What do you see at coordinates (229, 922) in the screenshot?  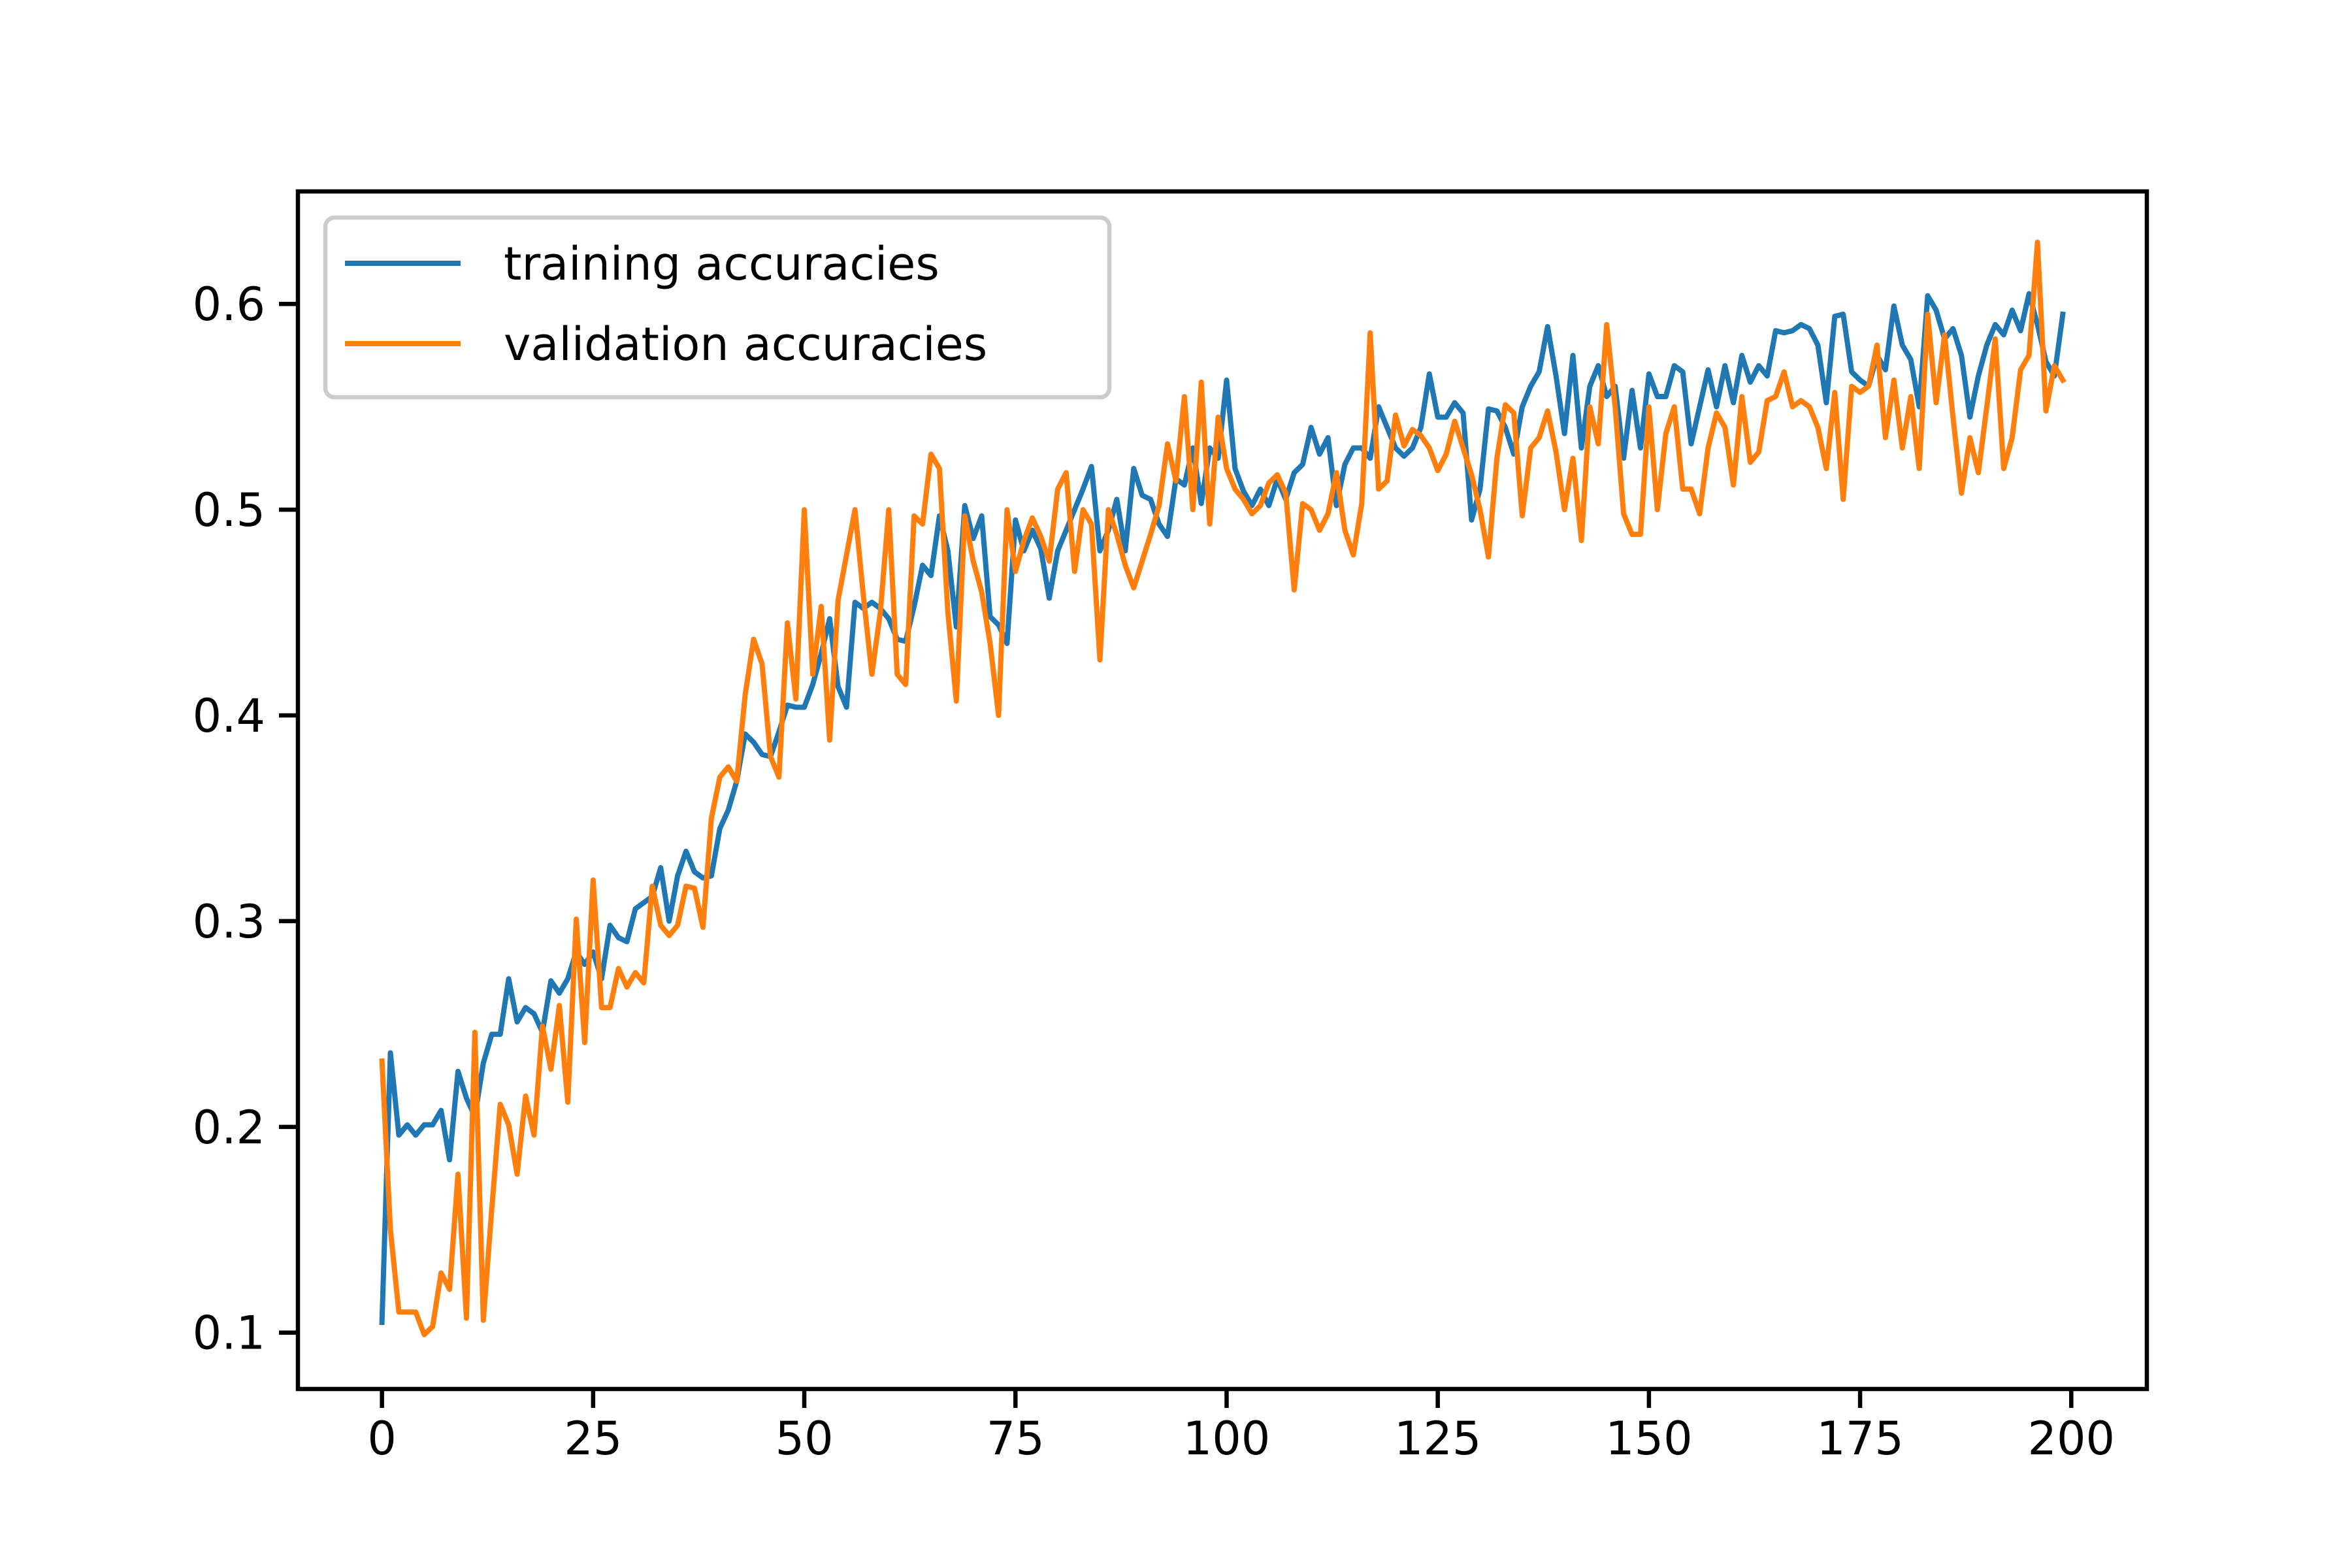 I see `y-tick-label: 0.3` at bounding box center [229, 922].